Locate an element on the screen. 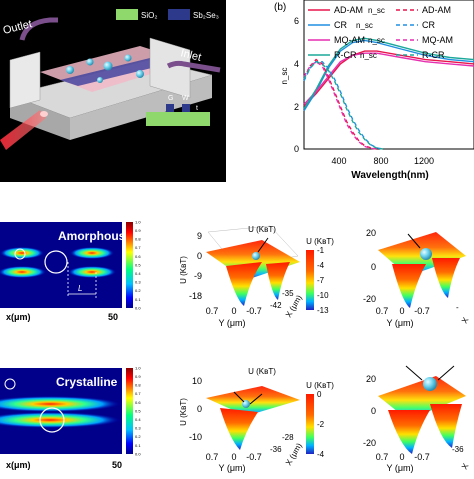  colorbar-tick-label: -13 is located at coordinates (323, 310).